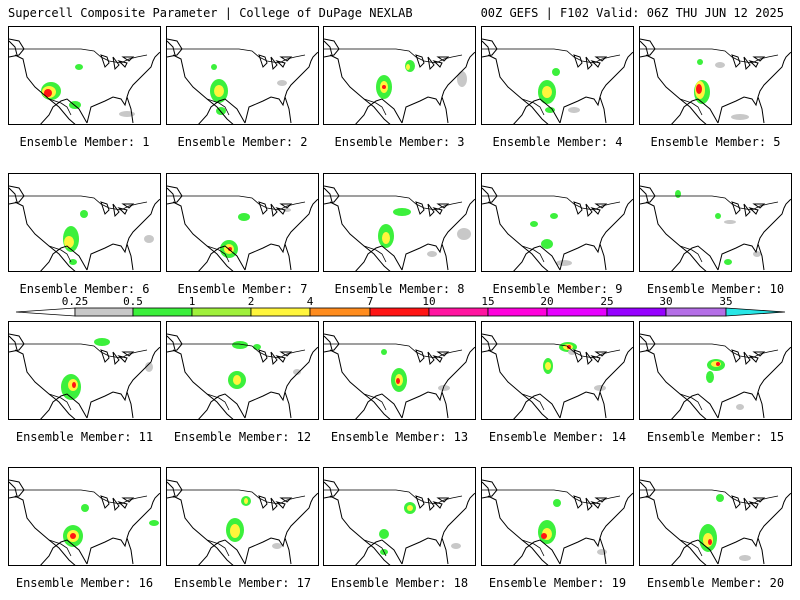 The image size is (800, 600). What do you see at coordinates (399, 289) in the screenshot?
I see `member-caption: Ensemble Member: 8` at bounding box center [399, 289].